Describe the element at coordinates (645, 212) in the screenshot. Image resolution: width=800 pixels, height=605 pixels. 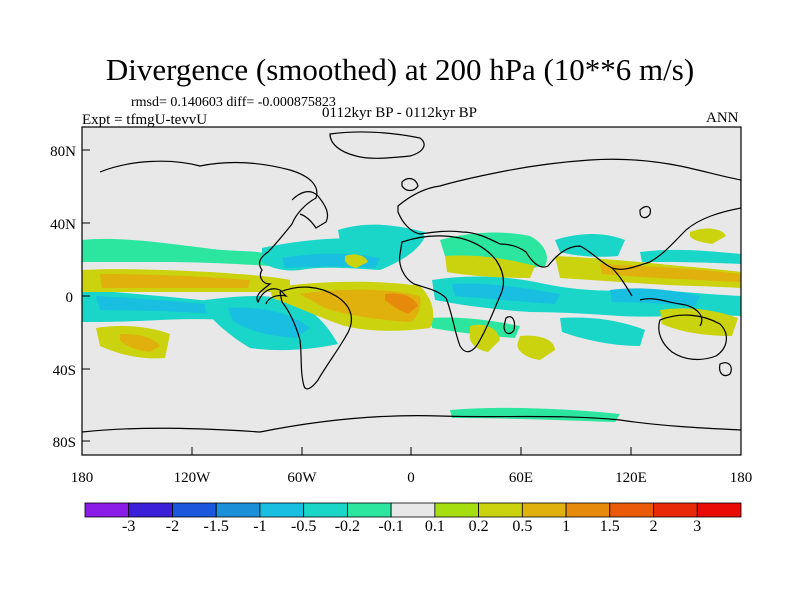
I see `japan-coast` at that location.